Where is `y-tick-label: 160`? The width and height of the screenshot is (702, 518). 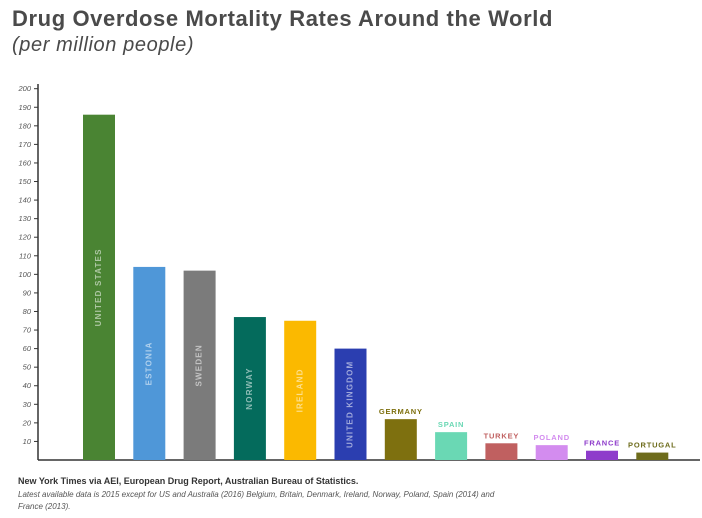 y-tick-label: 160 is located at coordinates (24, 162).